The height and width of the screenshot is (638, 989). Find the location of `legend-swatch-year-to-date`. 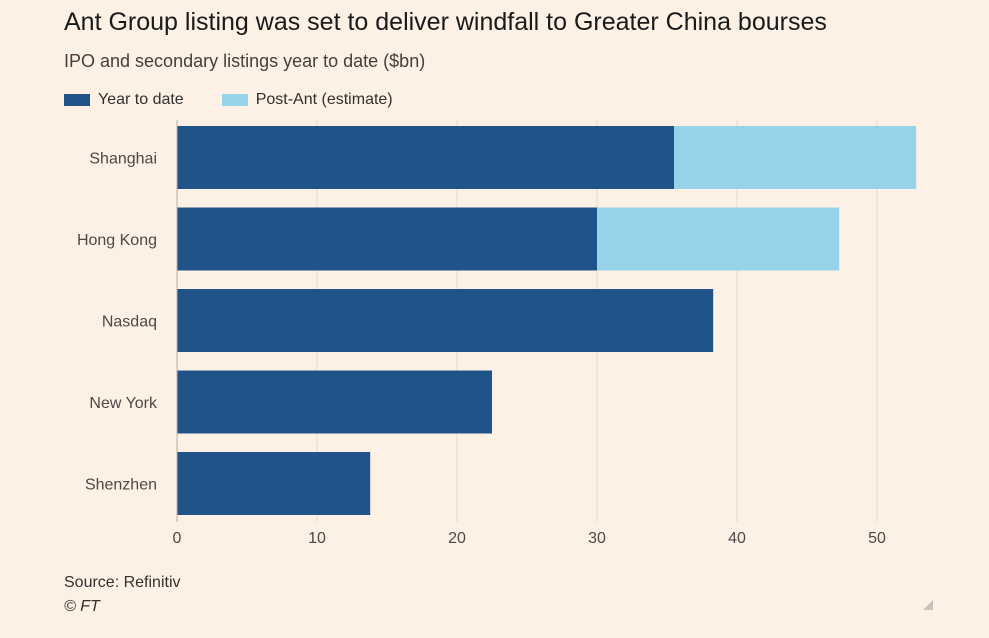

legend-swatch-year-to-date is located at coordinates (77, 100).